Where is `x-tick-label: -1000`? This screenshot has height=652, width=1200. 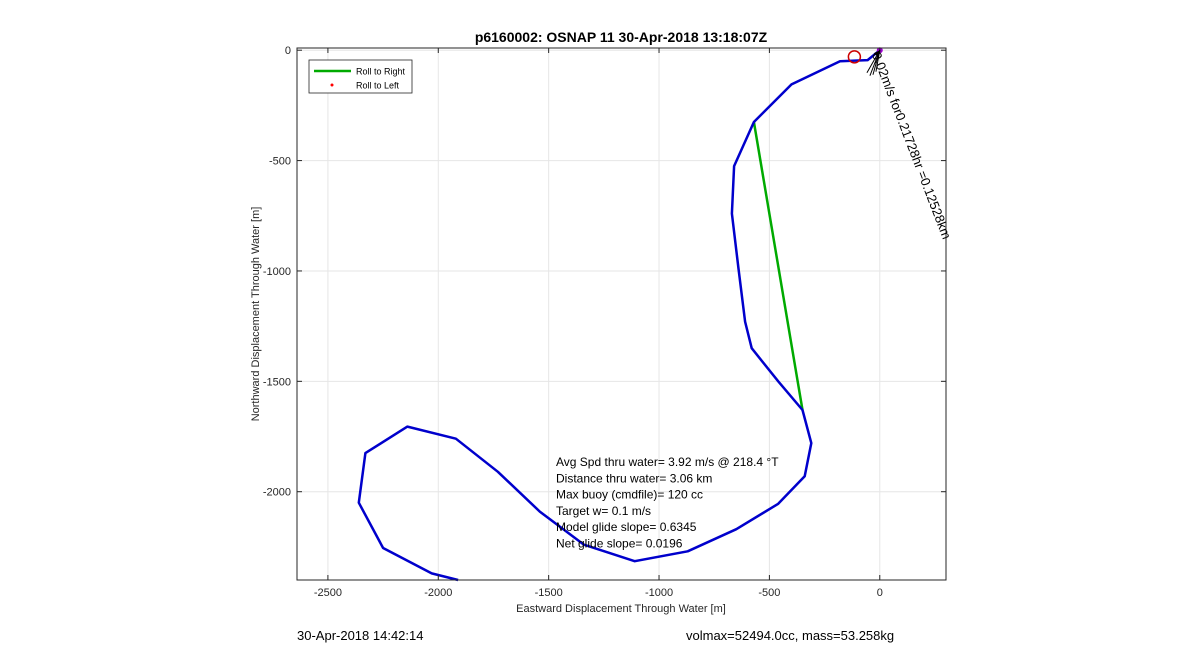
x-tick-label: -1000 is located at coordinates (659, 593).